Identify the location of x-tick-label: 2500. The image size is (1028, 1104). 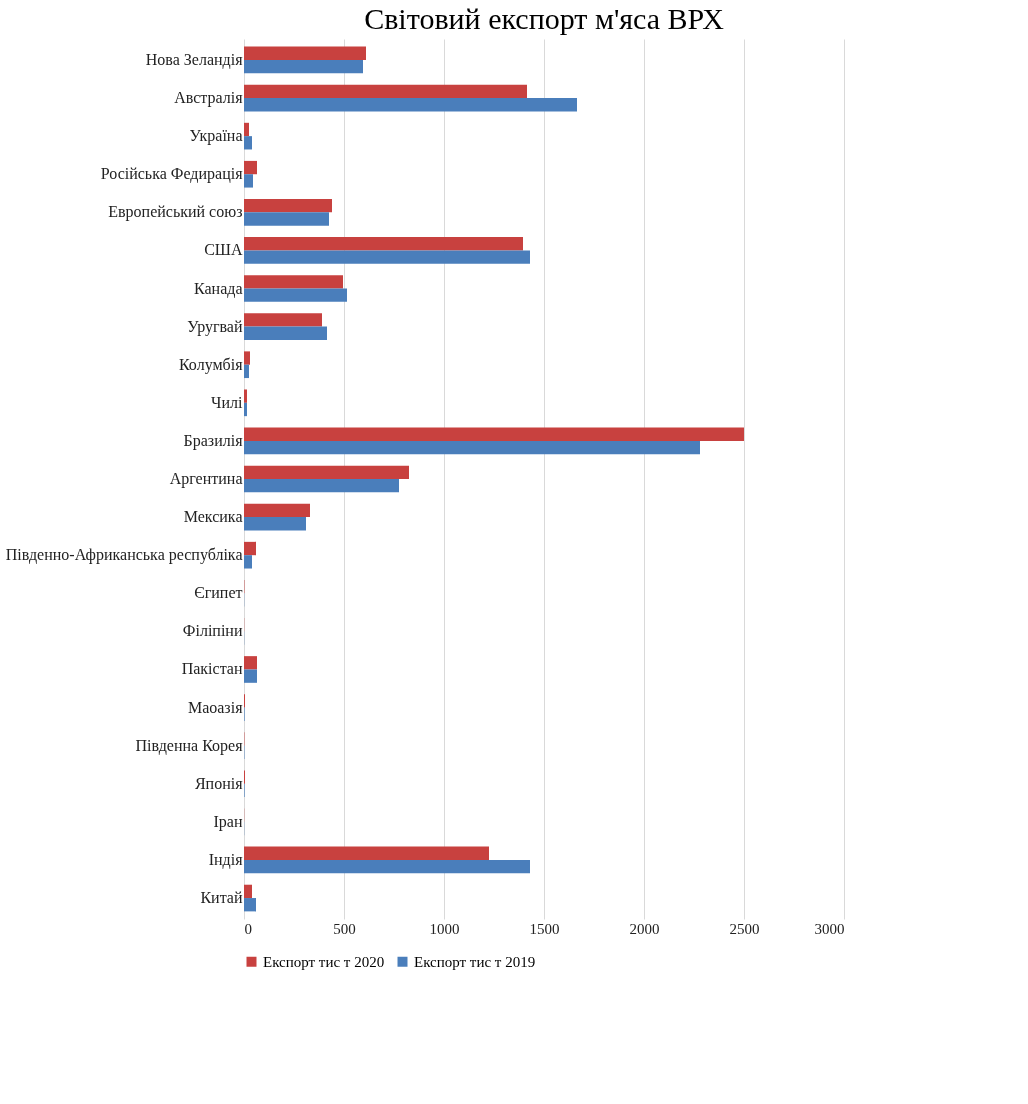
(744, 928).